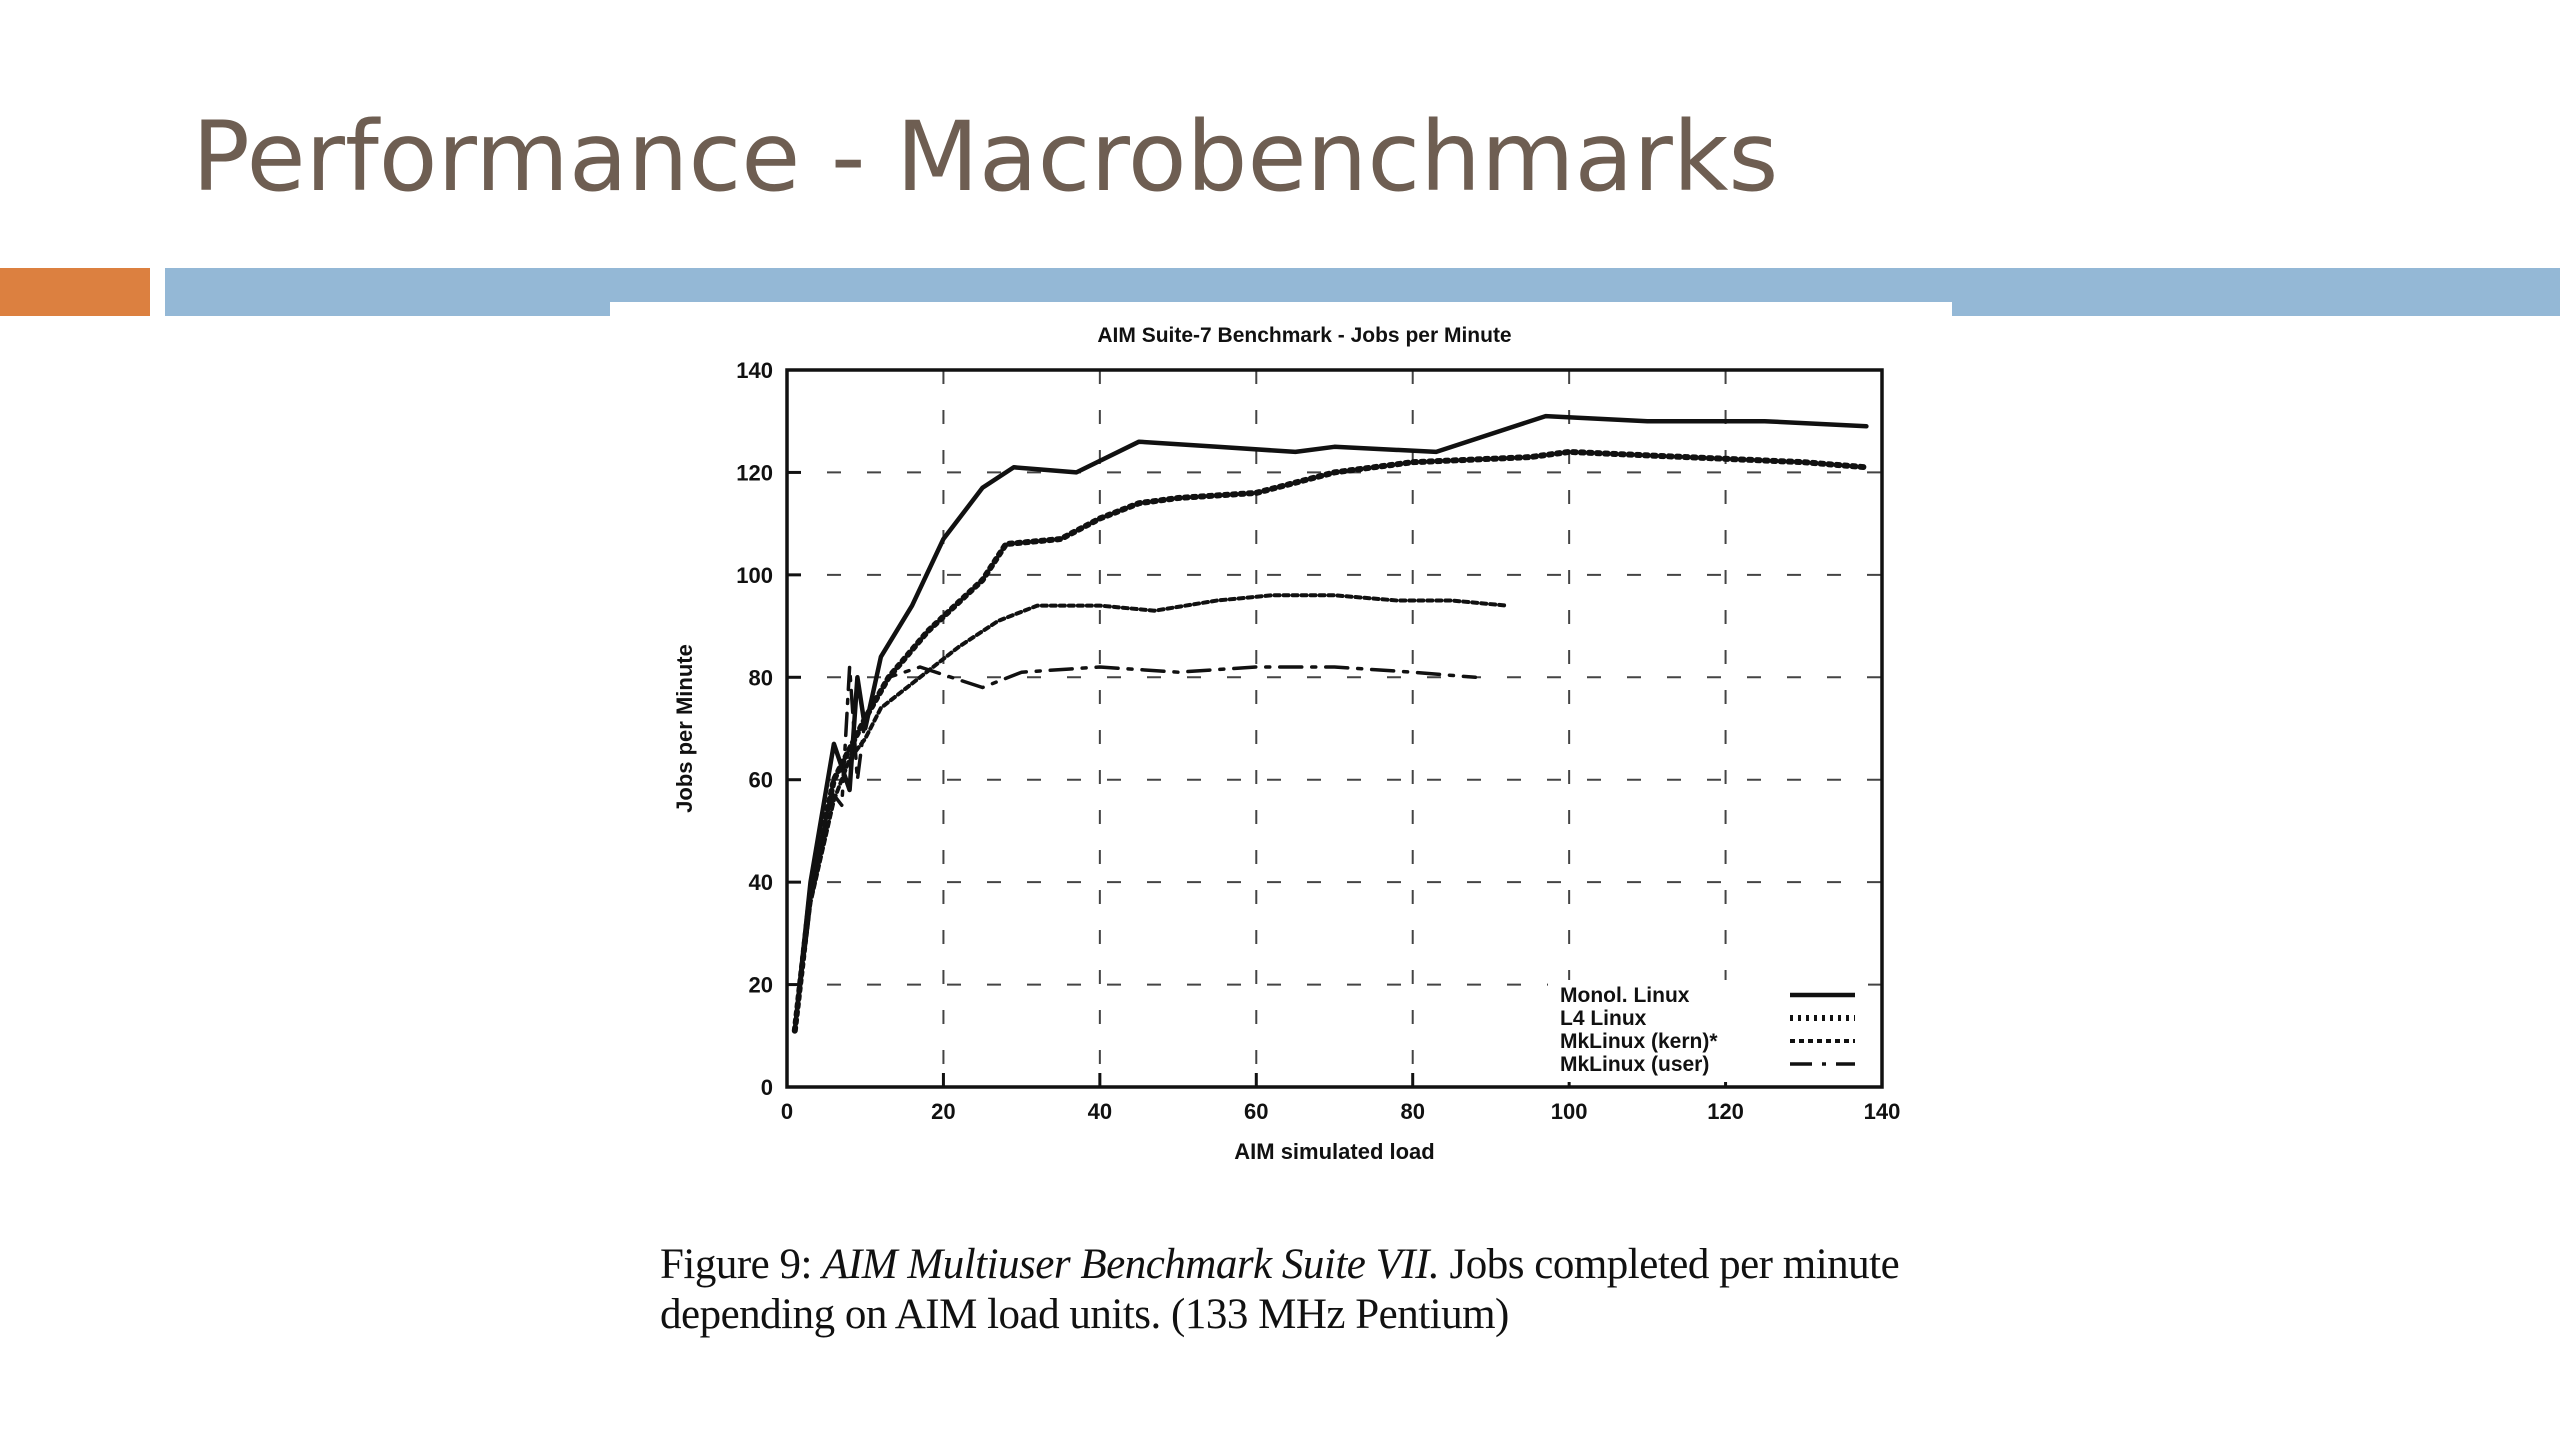  I want to click on y-tick-label: 120, so click(754, 472).